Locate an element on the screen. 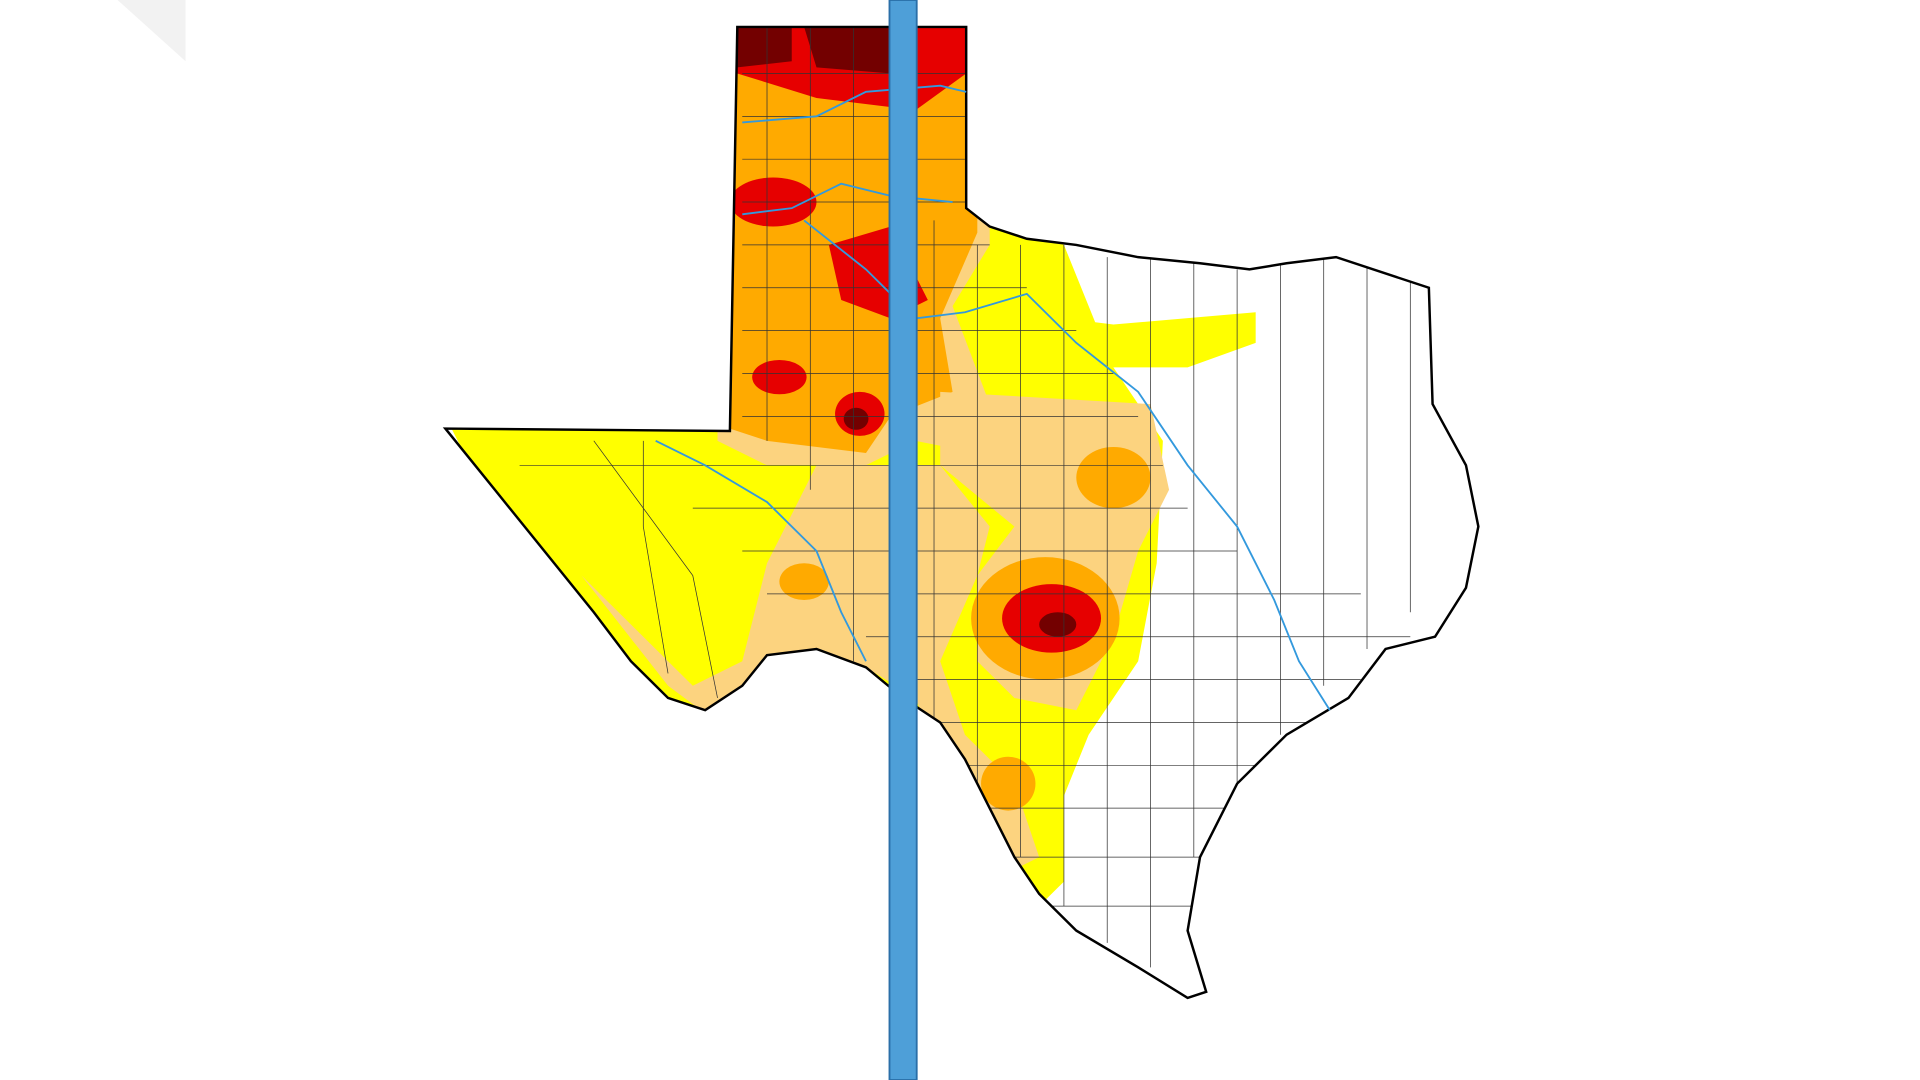  moderate-drought is located at coordinates (810, 667).